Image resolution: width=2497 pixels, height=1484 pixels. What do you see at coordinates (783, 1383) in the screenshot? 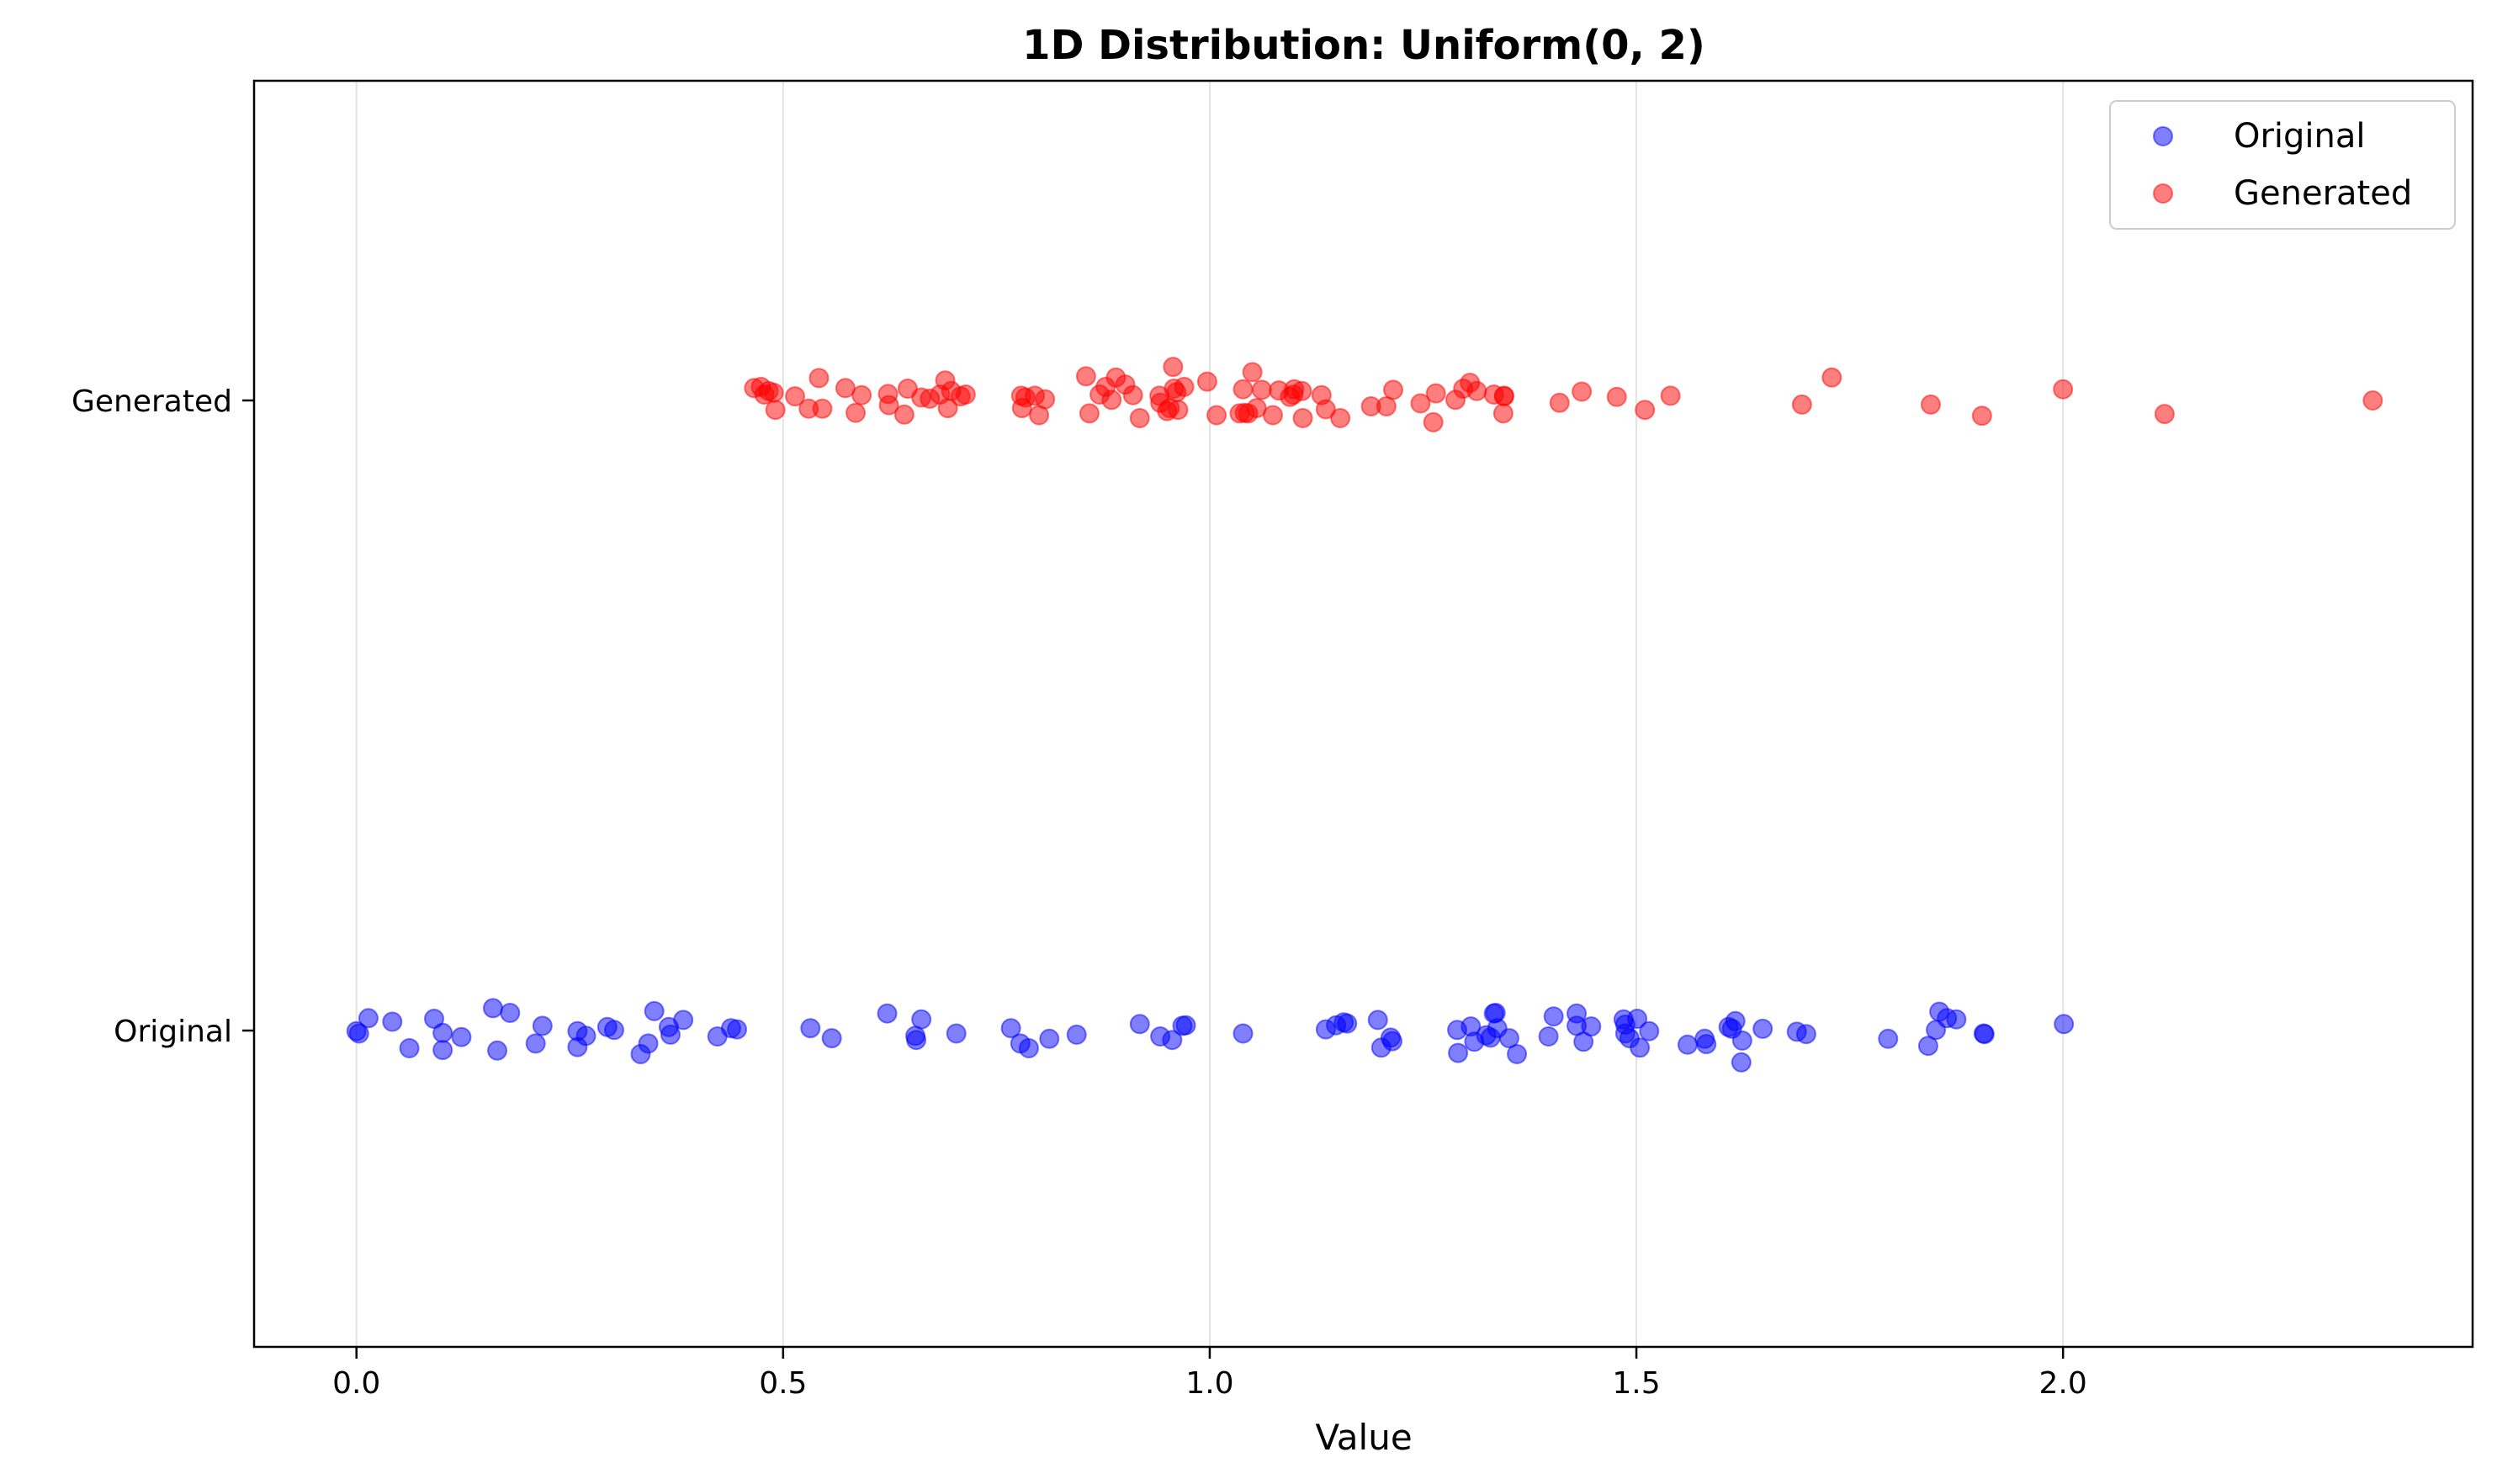
I see `x-tick-label: 0.5` at bounding box center [783, 1383].